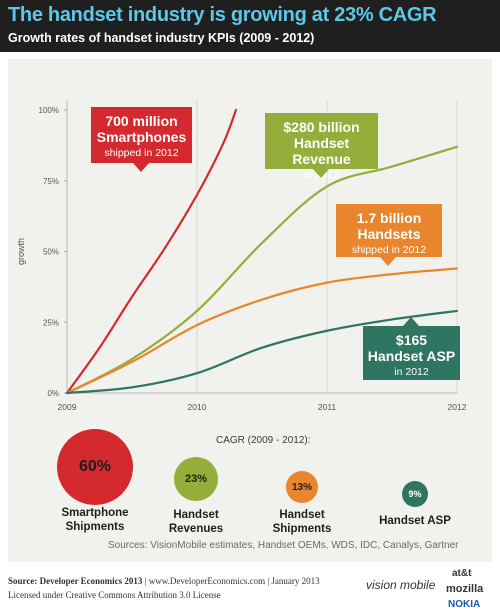 The image size is (500, 616). I want to click on y-tick-label: 25%, so click(51, 322).